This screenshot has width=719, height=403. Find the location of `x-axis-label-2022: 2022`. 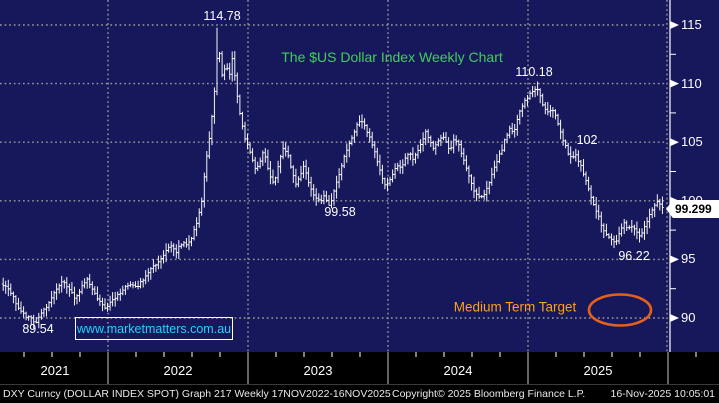

x-axis-label-2022: 2022 is located at coordinates (178, 370).